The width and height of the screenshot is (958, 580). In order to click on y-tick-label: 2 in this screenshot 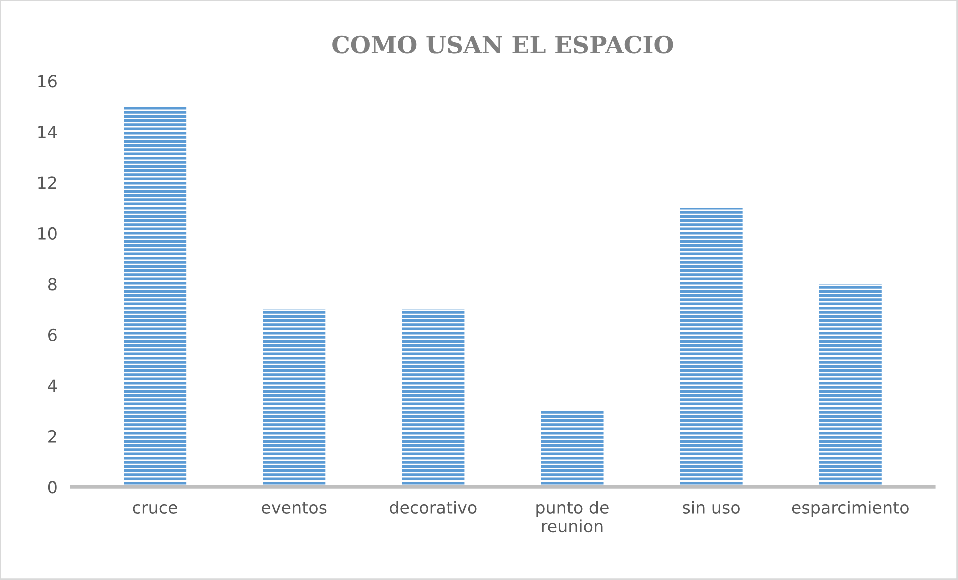, I will do `click(52, 436)`.